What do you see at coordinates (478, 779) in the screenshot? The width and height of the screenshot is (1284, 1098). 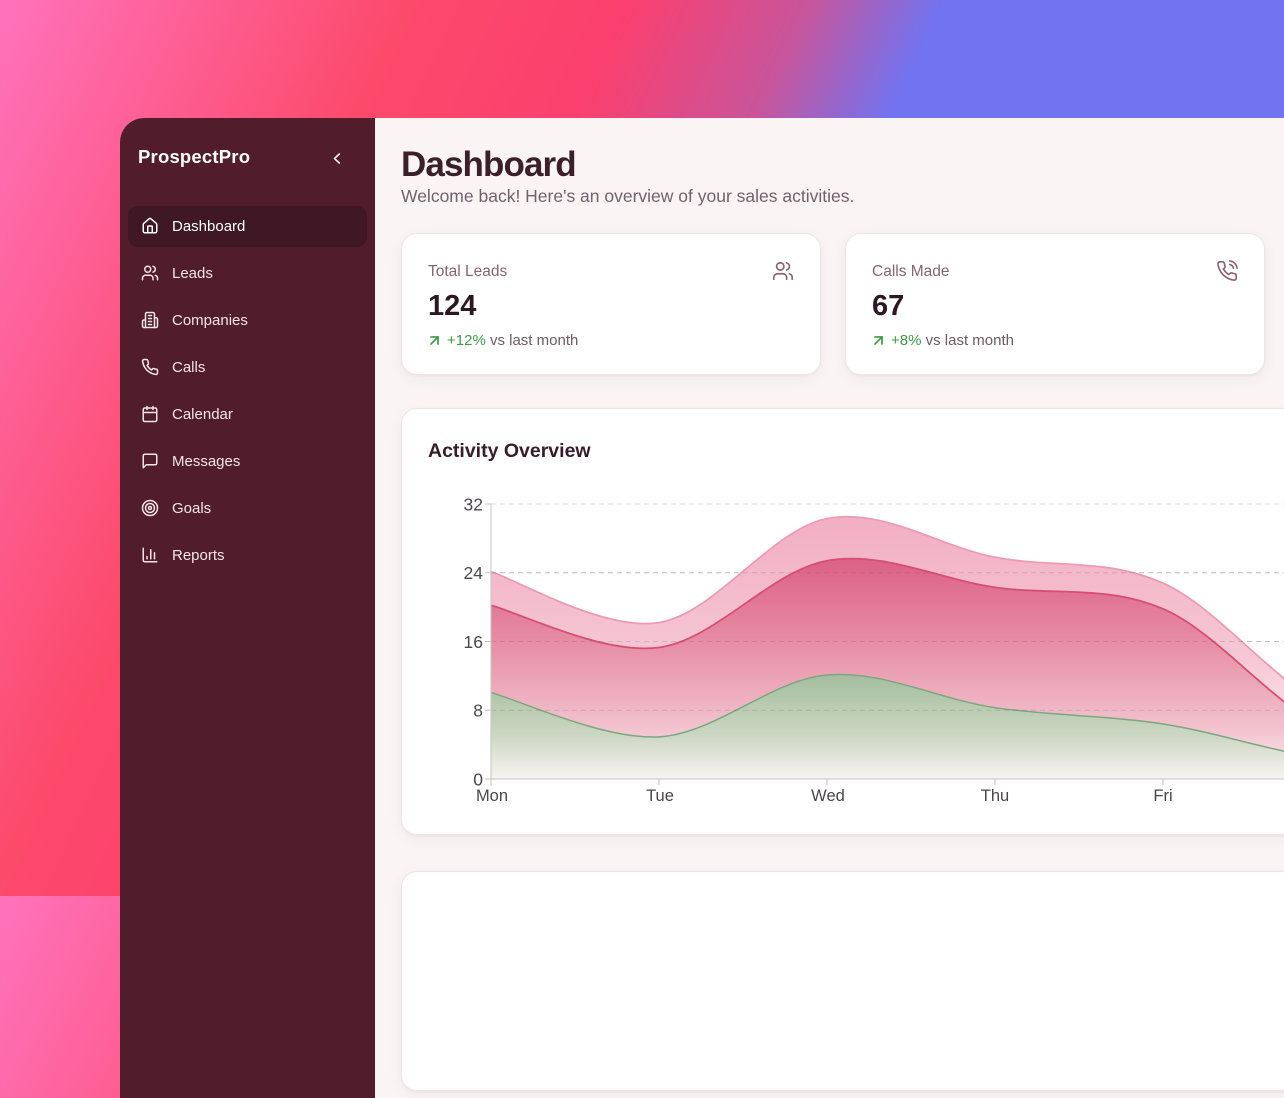 I see `svg-text: 0` at bounding box center [478, 779].